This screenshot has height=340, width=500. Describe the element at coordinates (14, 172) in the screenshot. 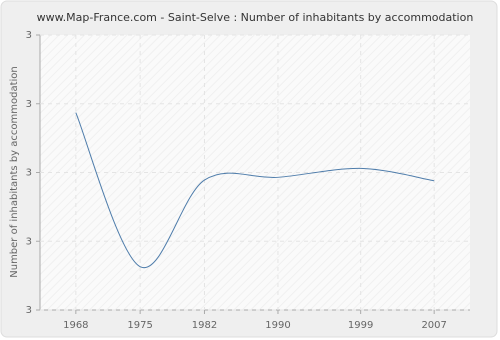

I see `y-axis-label: Number of inhabitants by accommodation` at that location.